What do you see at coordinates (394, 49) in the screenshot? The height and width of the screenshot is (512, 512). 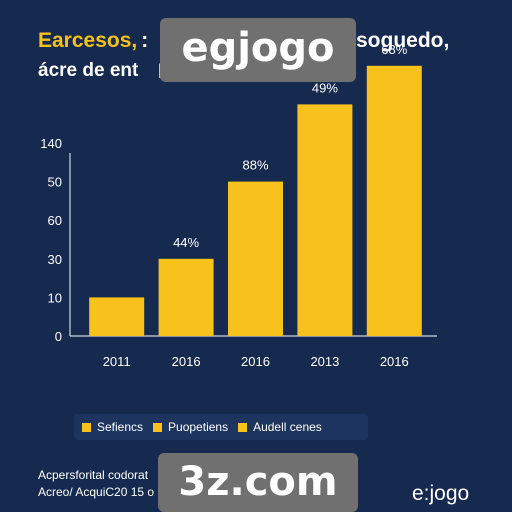 I see `data-label: 68%` at bounding box center [394, 49].